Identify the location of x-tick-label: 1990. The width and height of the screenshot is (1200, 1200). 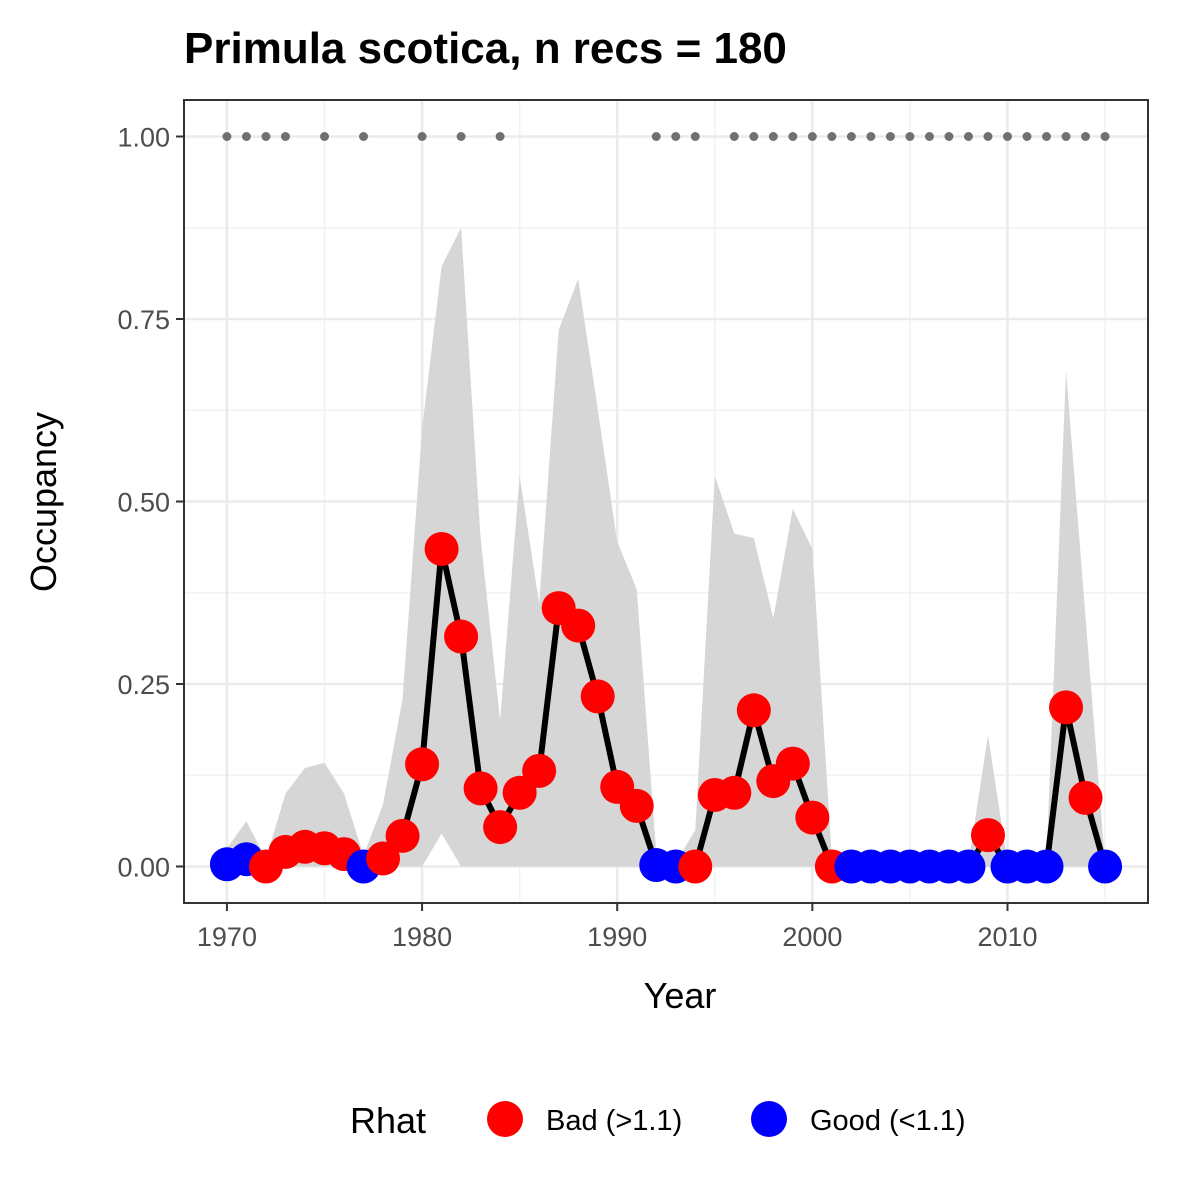
(617, 937).